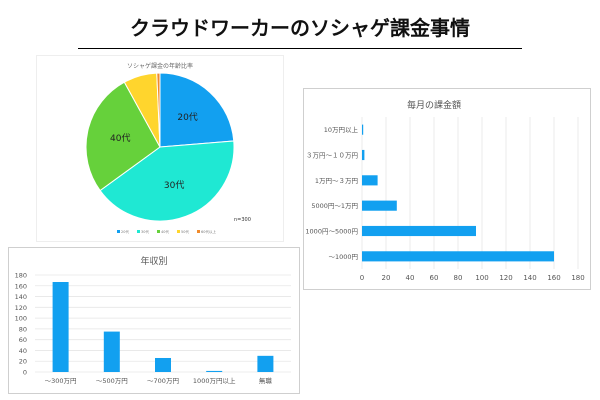 This screenshot has width=600, height=400. I want to click on hbar-tick-label-3: 60, so click(434, 278).